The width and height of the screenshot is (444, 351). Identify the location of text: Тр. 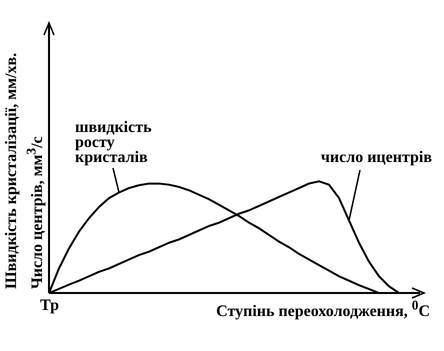
(49, 305).